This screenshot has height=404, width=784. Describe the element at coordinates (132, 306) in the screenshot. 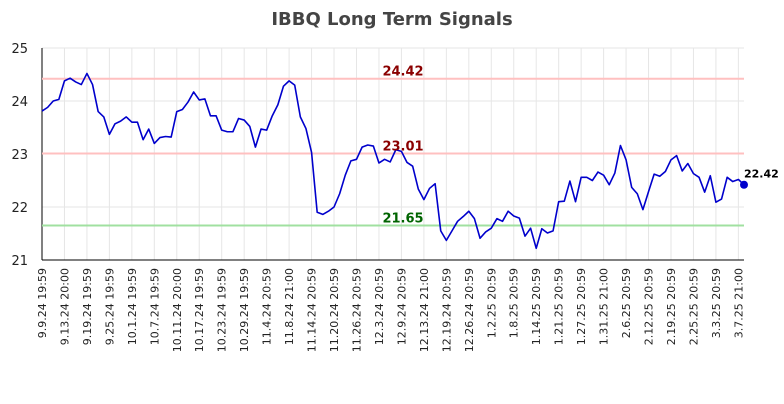

I see `x-tick-label: 10.1.24 19:59` at that location.